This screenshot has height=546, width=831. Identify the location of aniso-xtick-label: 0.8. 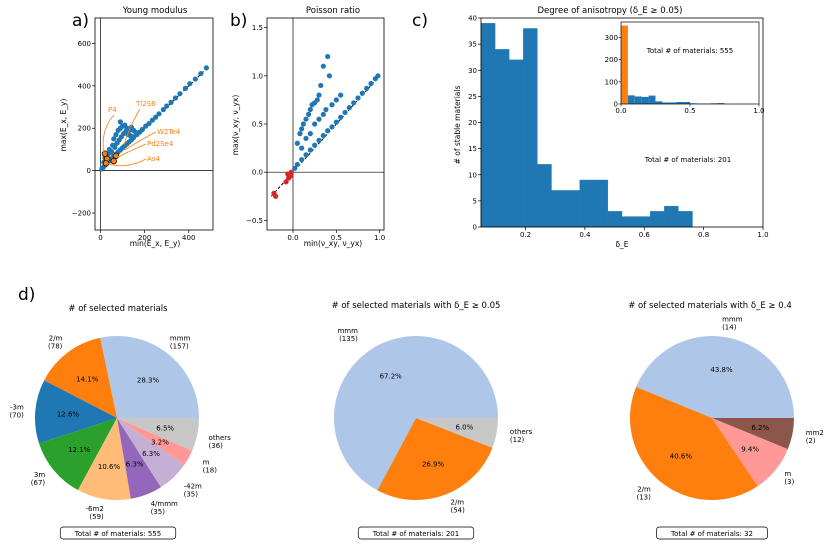
(703, 235).